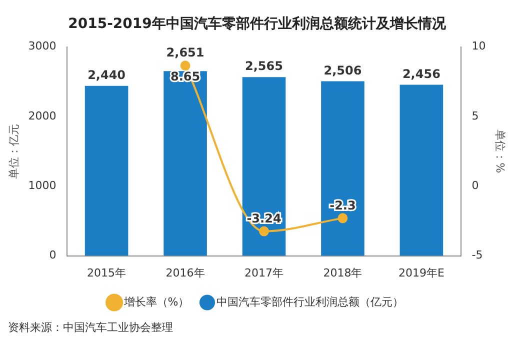 The width and height of the screenshot is (514, 345). What do you see at coordinates (310, 301) in the screenshot?
I see `legend-label: 中国汽车零部件行业利润总额（亿元）` at bounding box center [310, 301].